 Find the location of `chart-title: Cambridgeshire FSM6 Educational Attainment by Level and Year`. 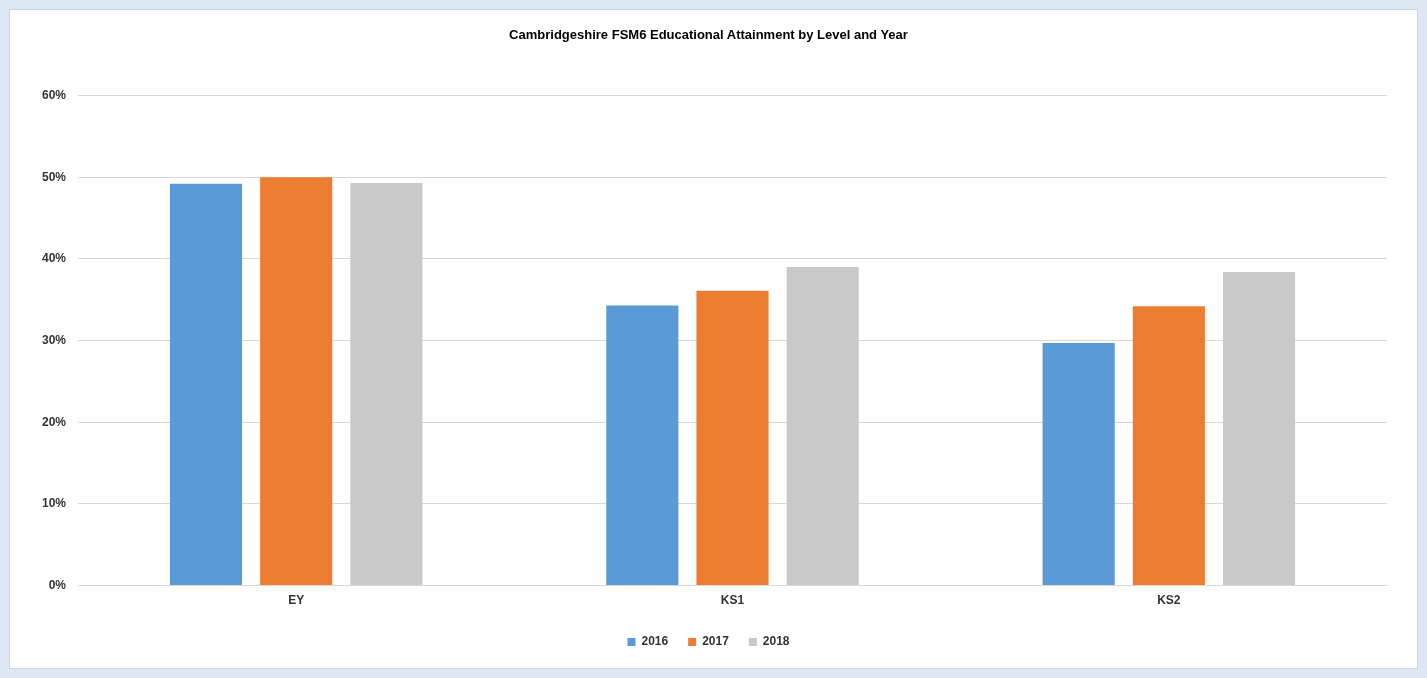

chart-title: Cambridgeshire FSM6 Educational Attainment by Level and Year is located at coordinates (708, 35).